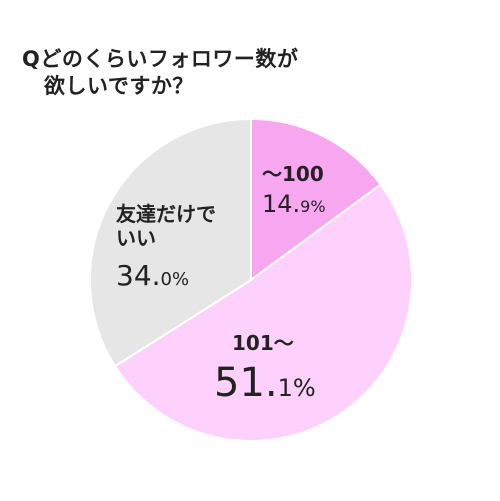  What do you see at coordinates (297, 388) in the screenshot?
I see `slice-value-over-101-dec: 1%` at bounding box center [297, 388].